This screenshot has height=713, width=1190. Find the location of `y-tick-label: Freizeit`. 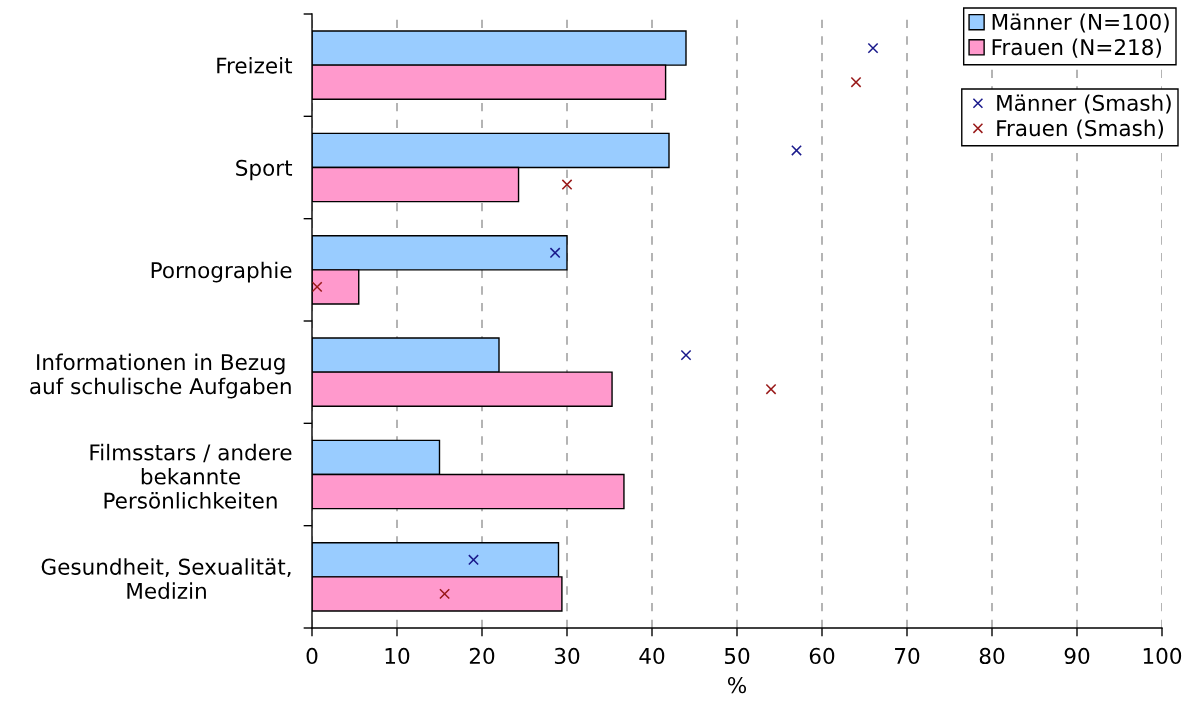

y-tick-label: Freizeit is located at coordinates (255, 65).